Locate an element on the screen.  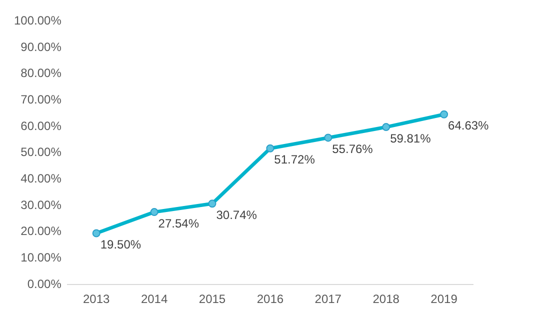
x-tick-label: 2016 is located at coordinates (270, 299).